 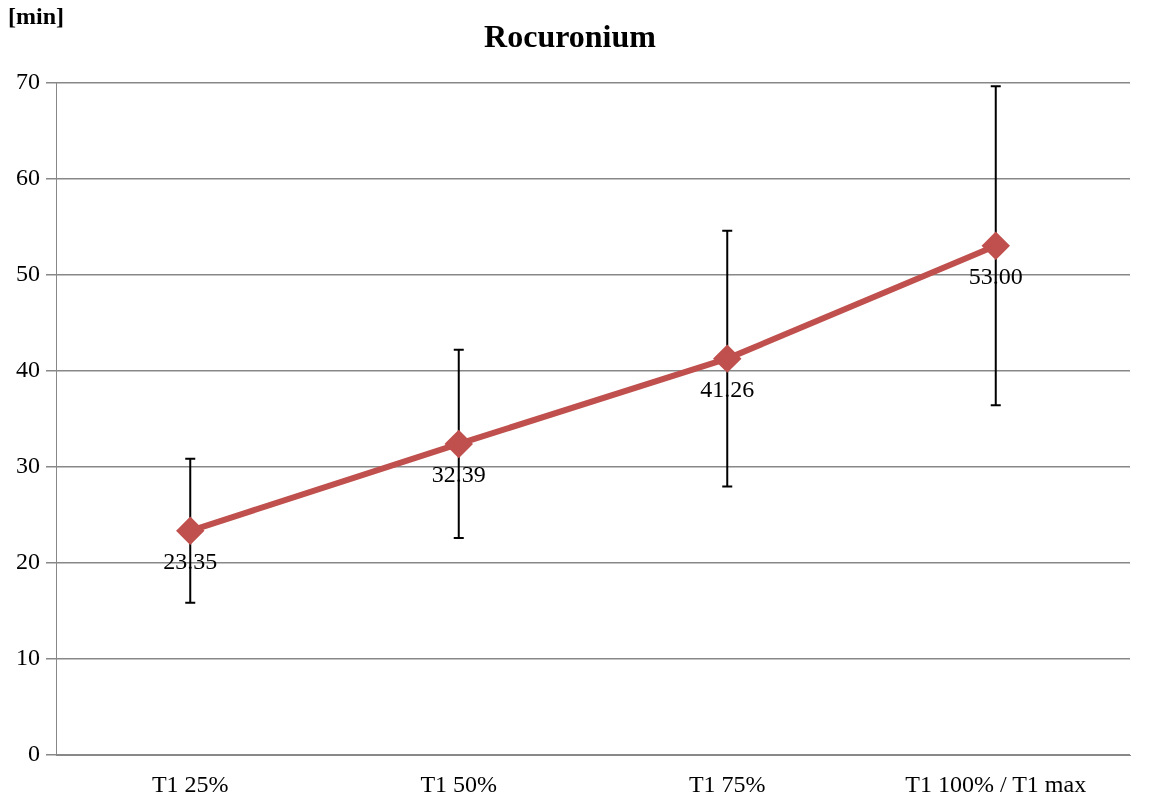 I want to click on x-tick-label: T1 100% / T1 max, so click(x=996, y=783).